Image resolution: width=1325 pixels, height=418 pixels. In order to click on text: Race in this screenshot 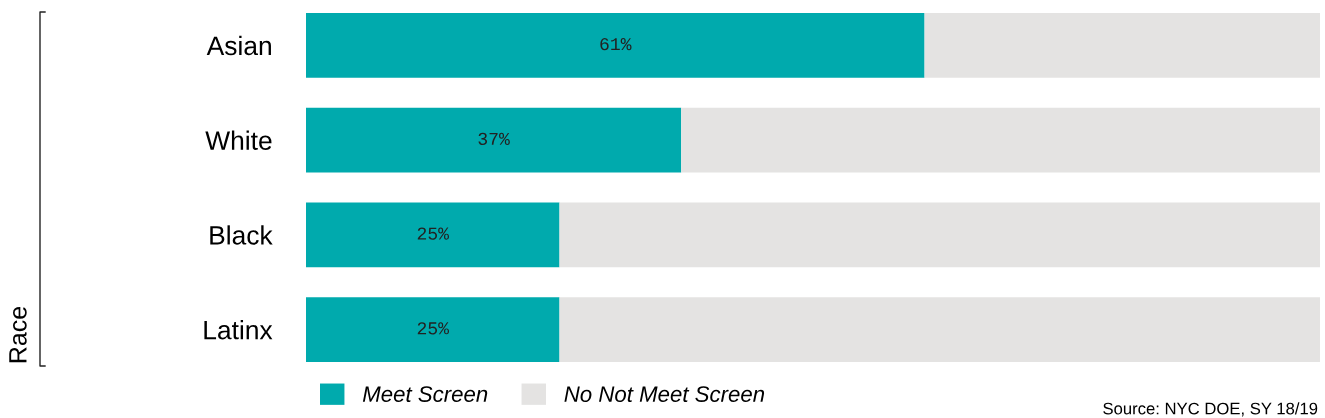, I will do `click(18, 334)`.